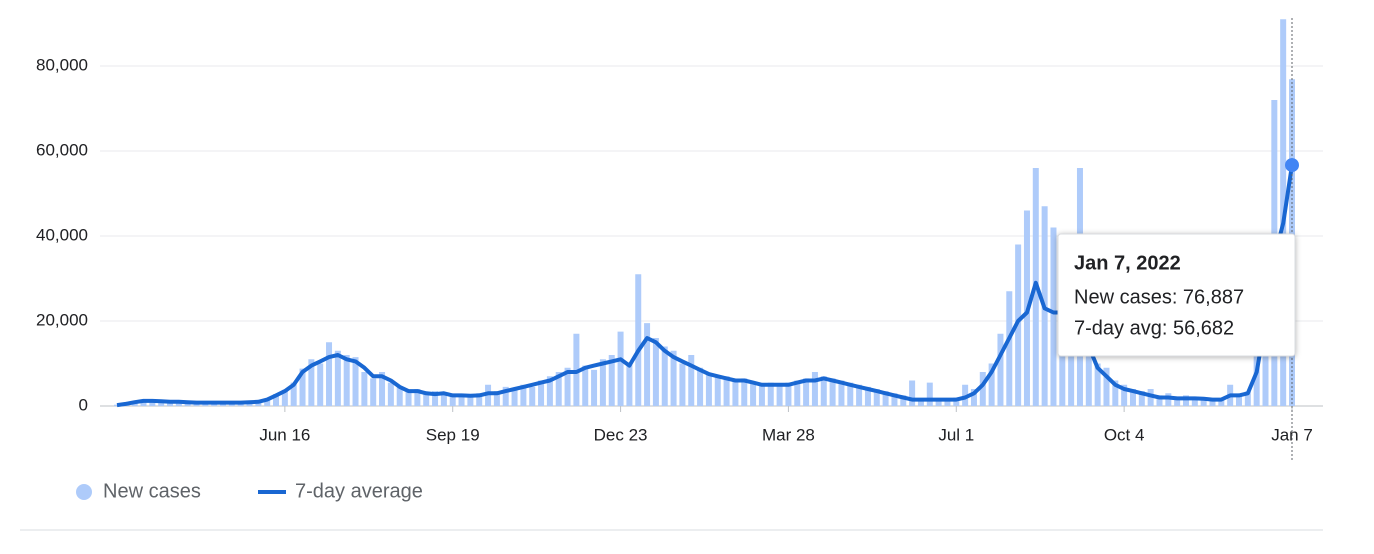  Describe the element at coordinates (62, 149) in the screenshot. I see `y-tick-label: 60,000` at that location.